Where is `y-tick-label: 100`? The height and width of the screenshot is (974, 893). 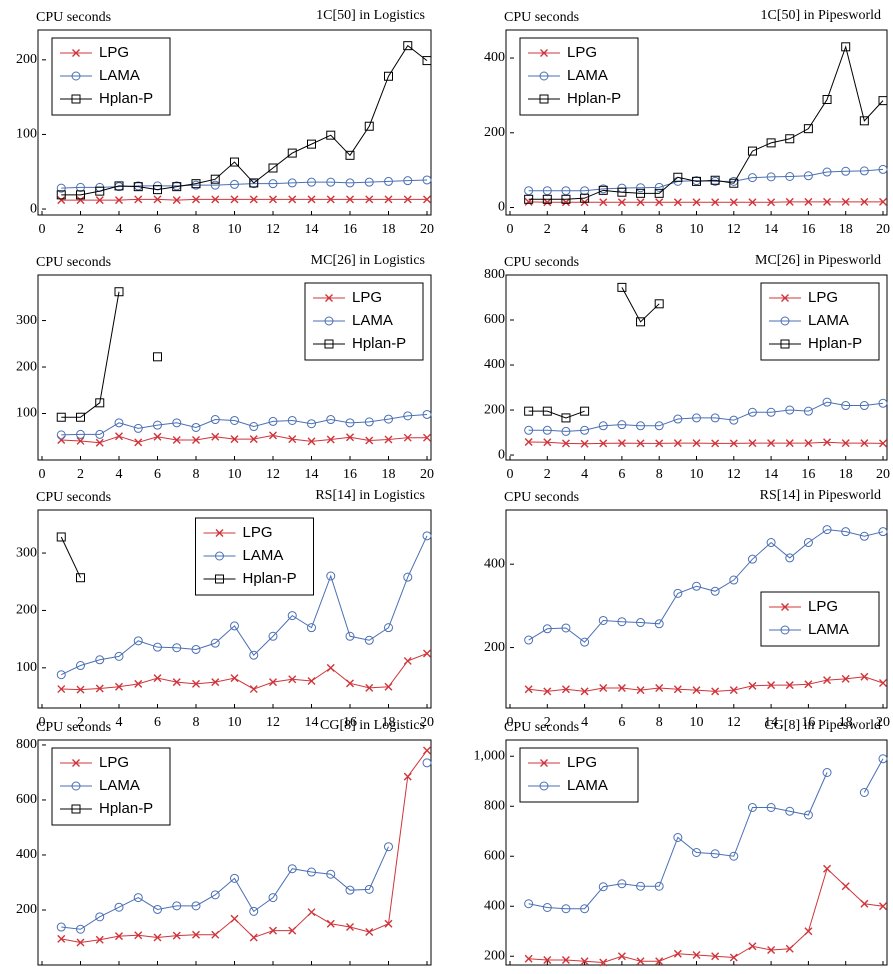 y-tick-label: 100 is located at coordinates (26, 413).